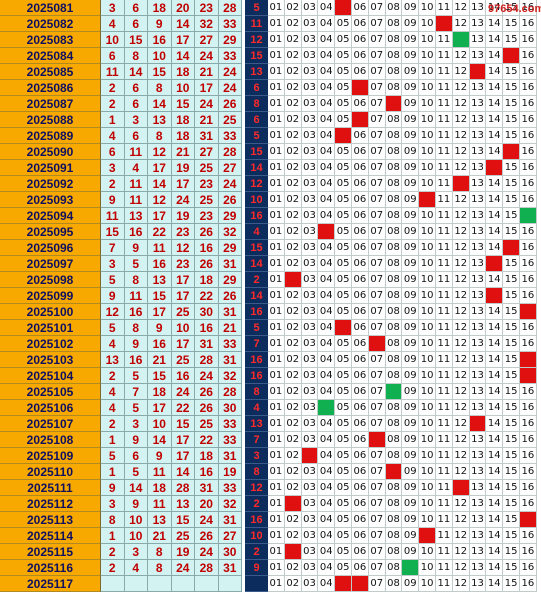 This screenshot has height=593, width=541. What do you see at coordinates (427, 536) in the screenshot?
I see `blue-hit-mark: 10` at bounding box center [427, 536].